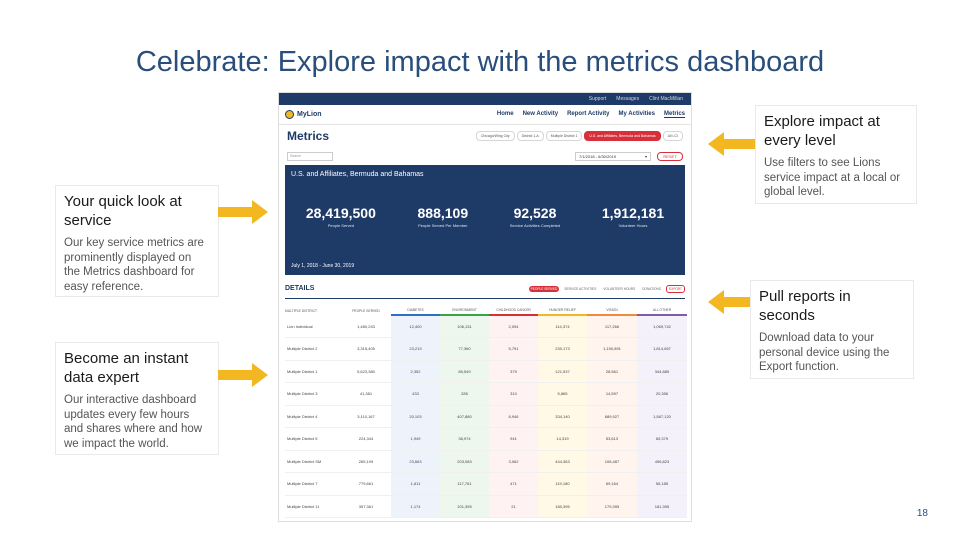 This screenshot has height=540, width=960. Describe the element at coordinates (562, 461) in the screenshot. I see `table-cell: 444,363` at that location.